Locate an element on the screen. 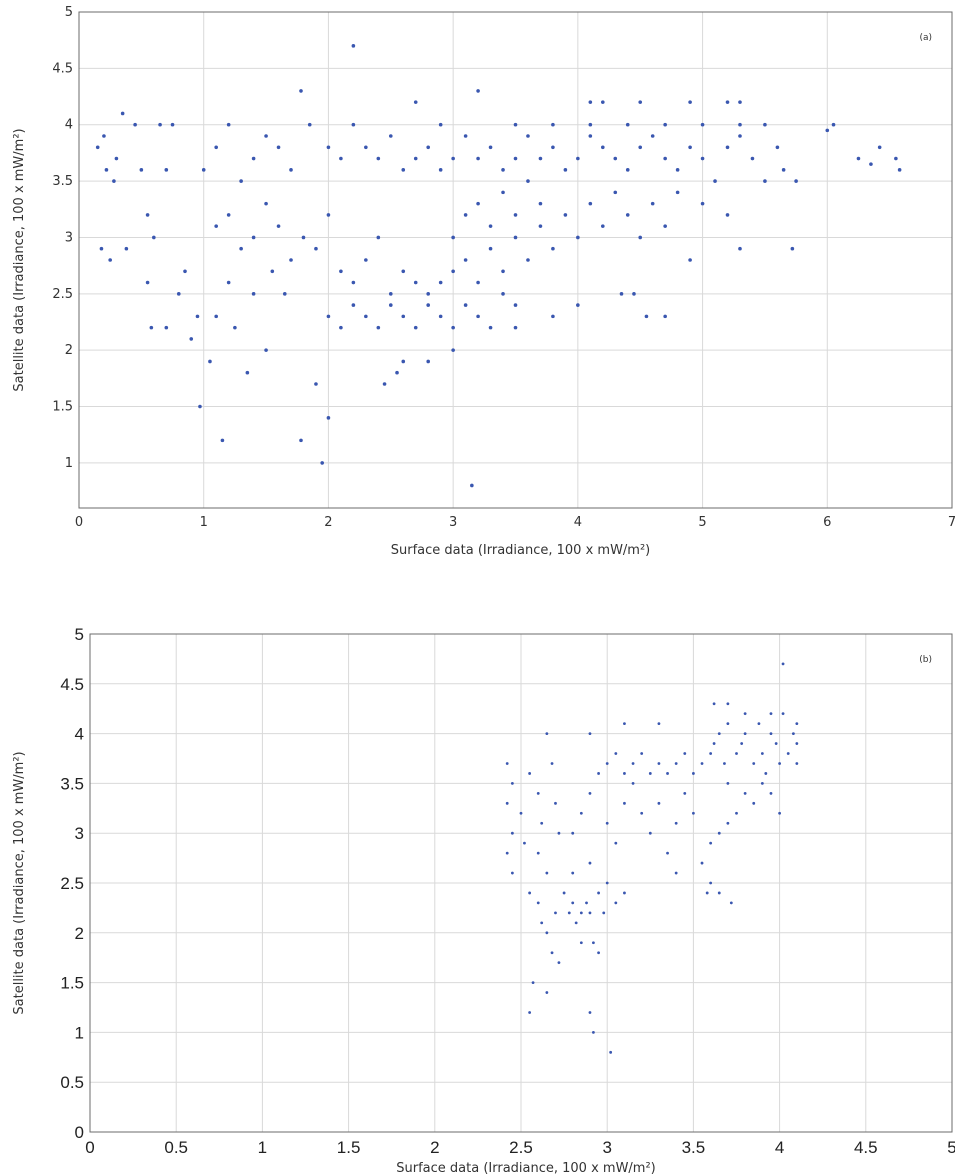 This screenshot has width=955, height=1175. y-axis-label: Satellite data (Irradiance, 100 x mW/m²) is located at coordinates (19, 882).